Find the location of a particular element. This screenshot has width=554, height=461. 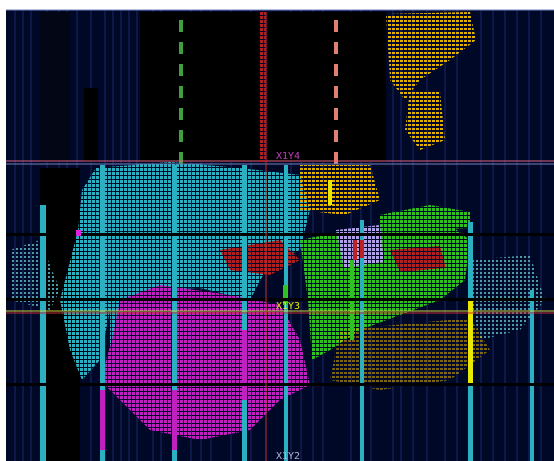

clock-region-label-x1y4: X1Y4 is located at coordinates (288, 156).